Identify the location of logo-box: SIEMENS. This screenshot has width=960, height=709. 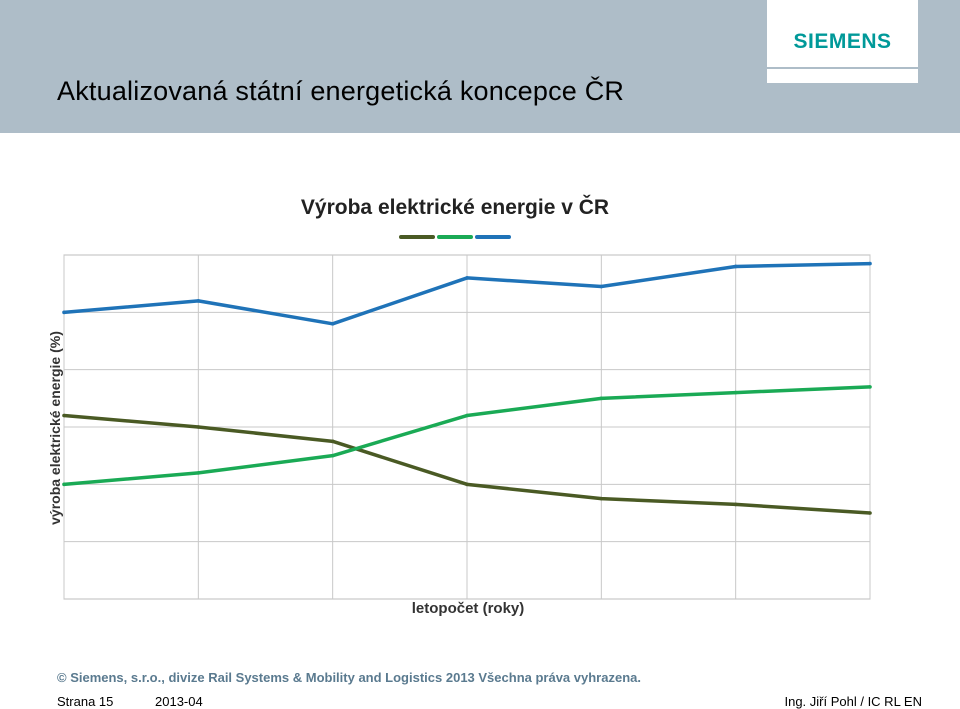
(842, 33).